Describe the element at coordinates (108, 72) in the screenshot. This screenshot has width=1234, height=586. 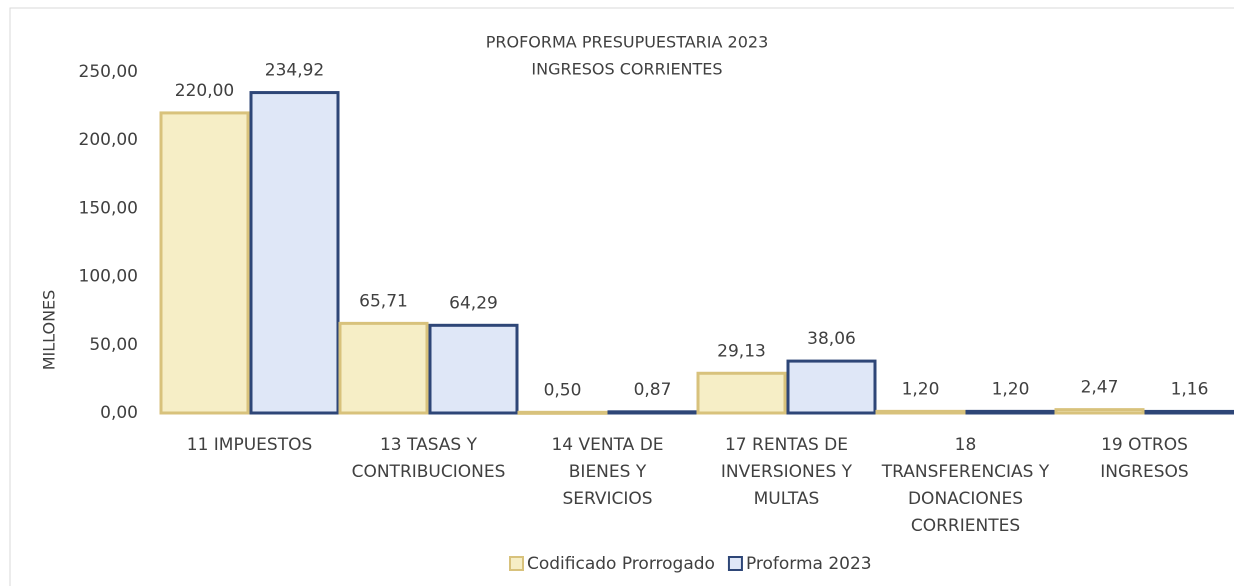
I see `y-tick-label: 250,00` at that location.